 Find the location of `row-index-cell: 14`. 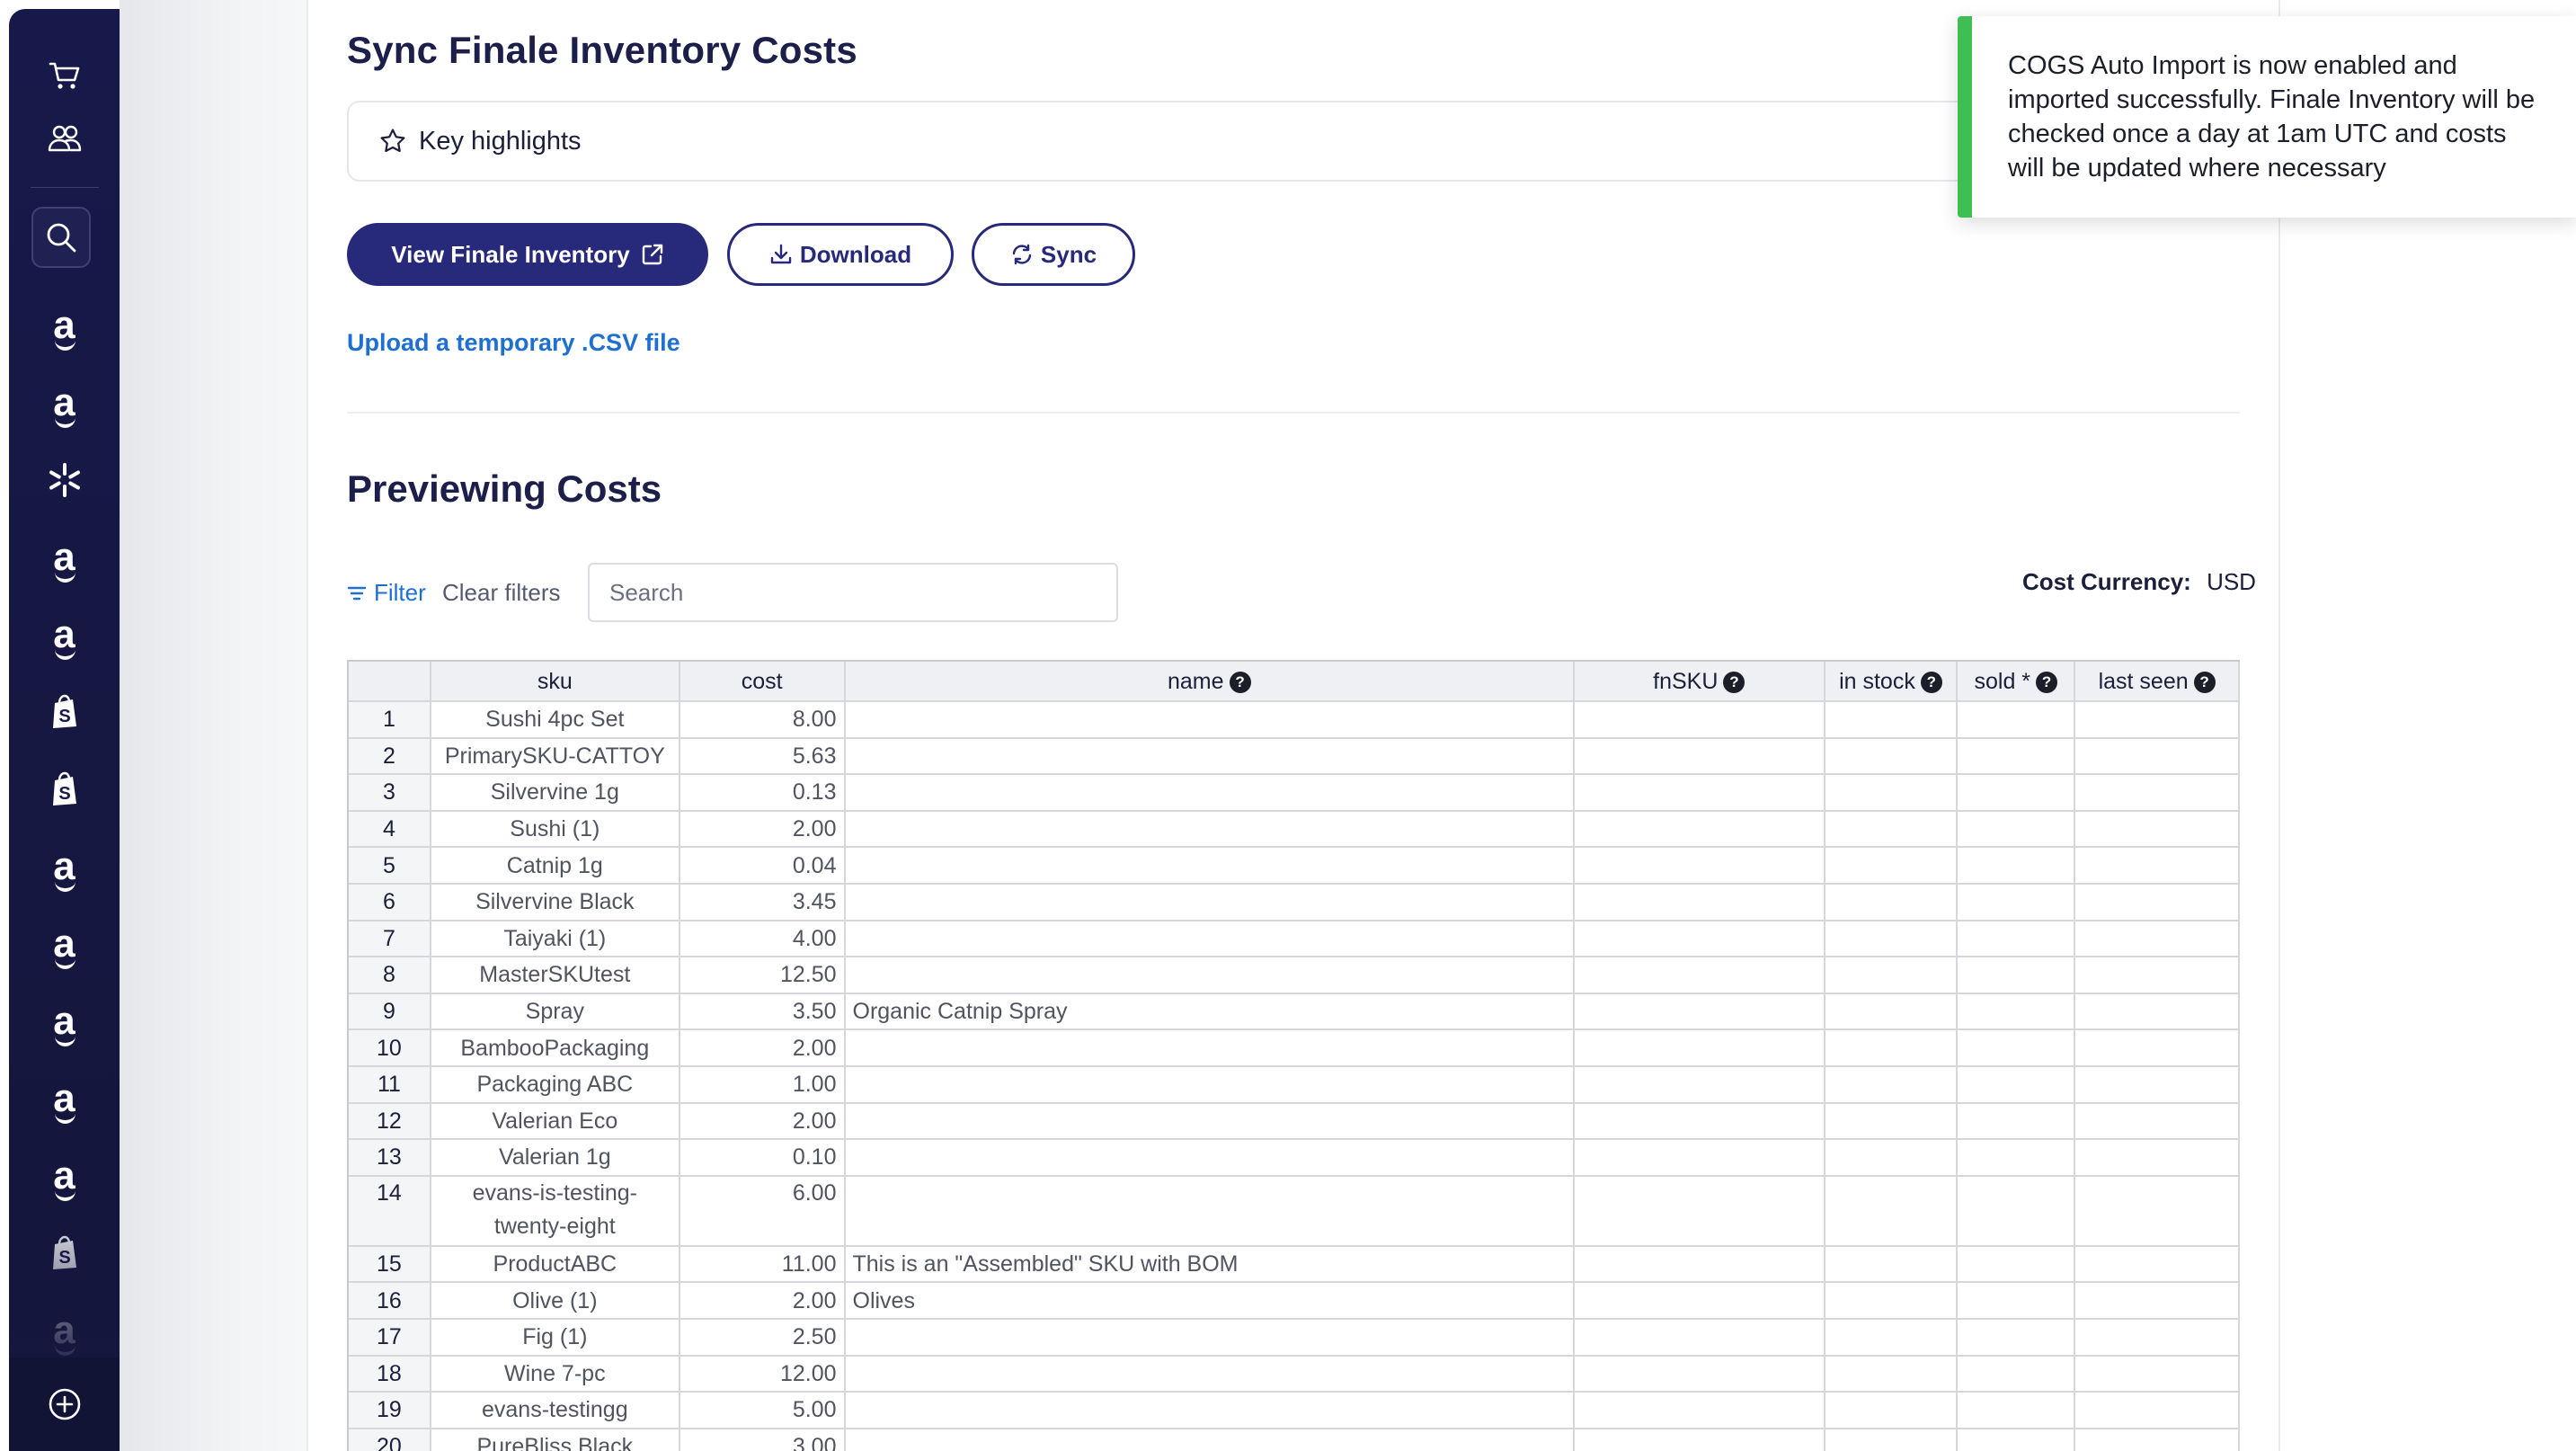

row-index-cell: 14 is located at coordinates (390, 1211).